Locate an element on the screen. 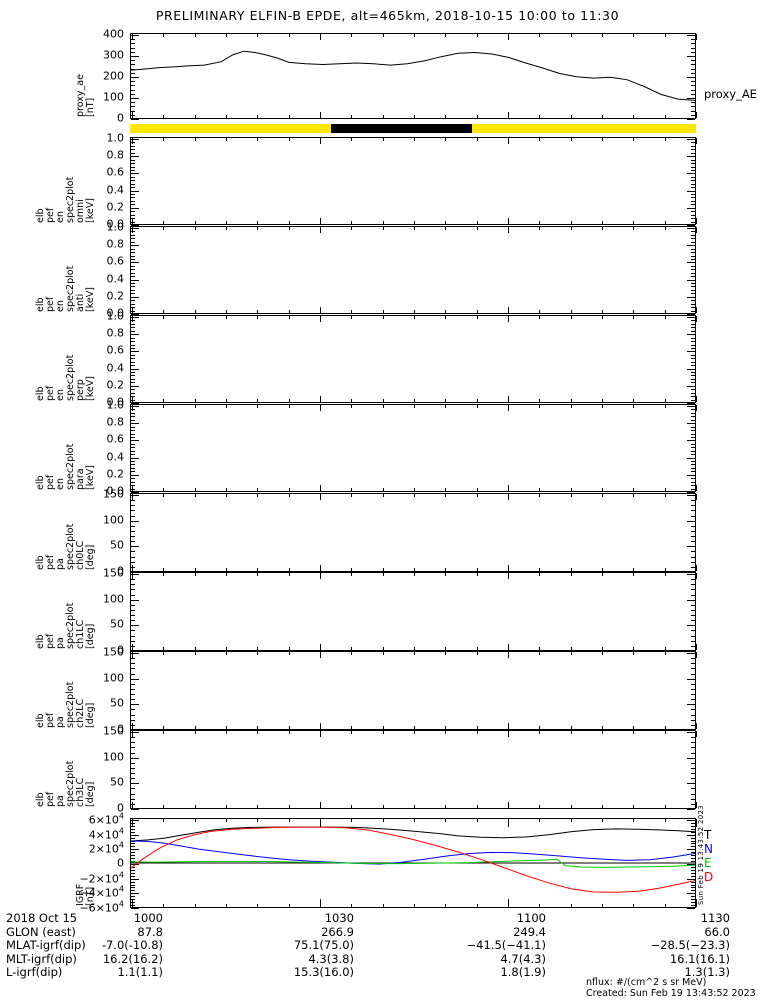 Image resolution: width=775 pixels, height=1000 pixels. trace-D is located at coordinates (413, 859).